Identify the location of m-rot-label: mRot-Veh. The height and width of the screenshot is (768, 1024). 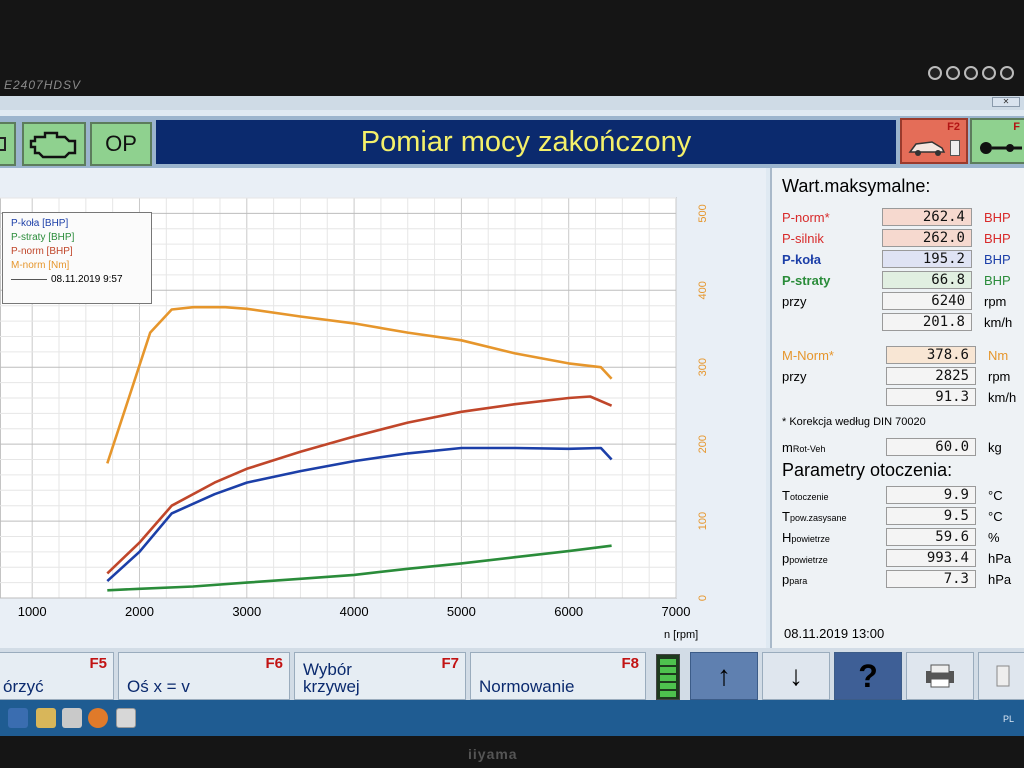
(803, 447).